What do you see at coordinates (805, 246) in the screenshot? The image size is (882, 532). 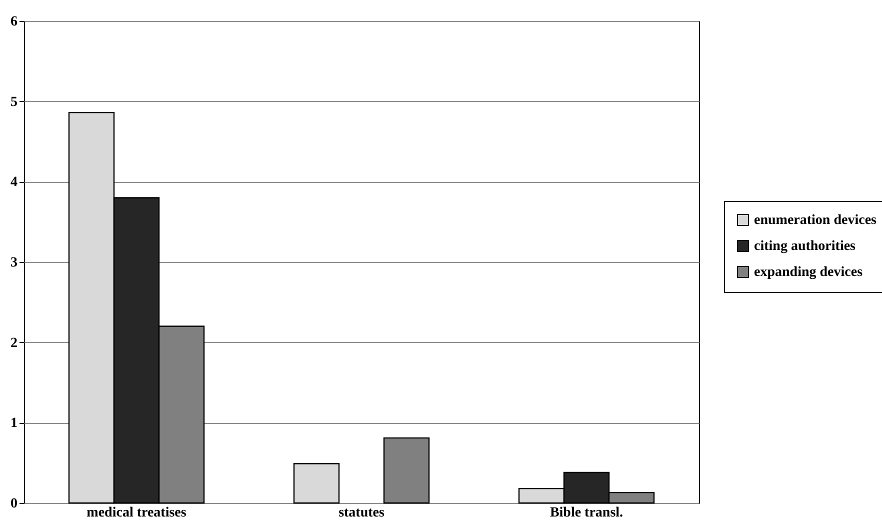 I see `legend-label: citing authorities` at bounding box center [805, 246].